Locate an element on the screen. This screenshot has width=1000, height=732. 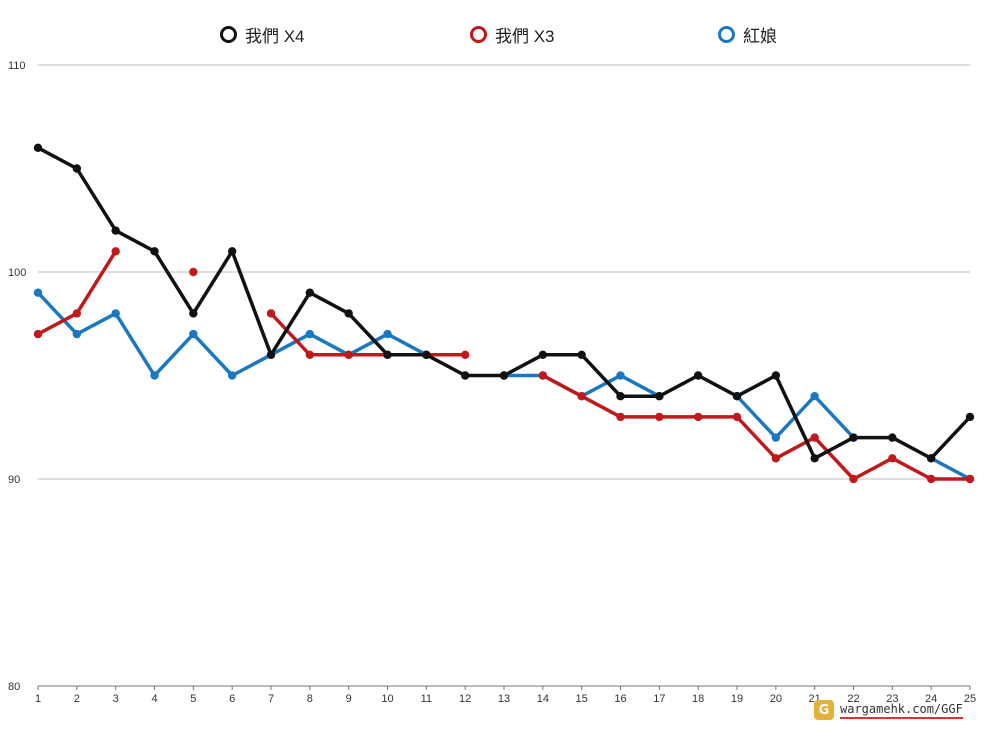
x-tick-label: 11 is located at coordinates (426, 699).